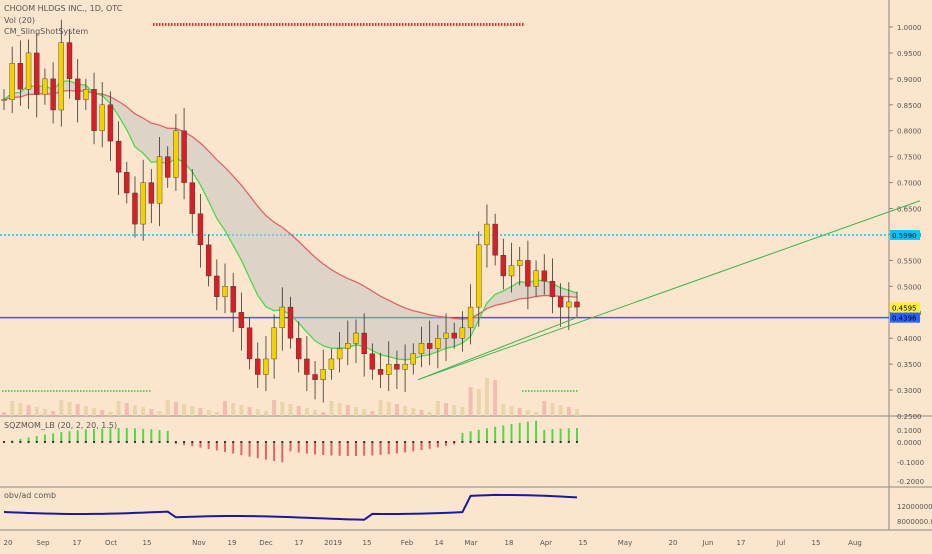  I want to click on vol-label: Vol (20), so click(19, 20).